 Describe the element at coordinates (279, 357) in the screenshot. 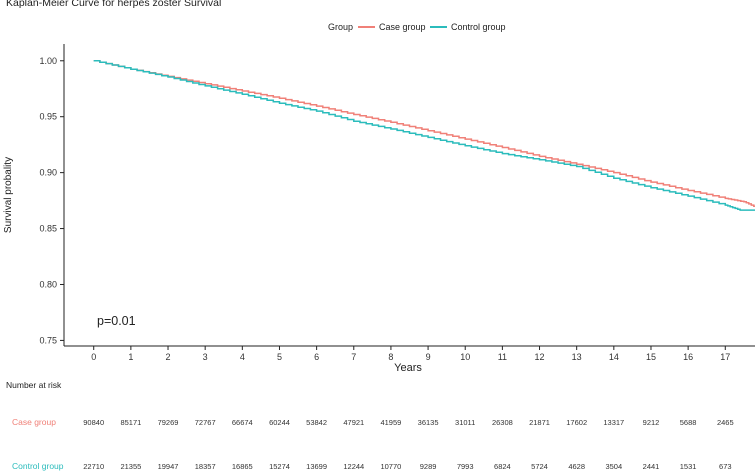

I see `x-tick-label: 5` at that location.